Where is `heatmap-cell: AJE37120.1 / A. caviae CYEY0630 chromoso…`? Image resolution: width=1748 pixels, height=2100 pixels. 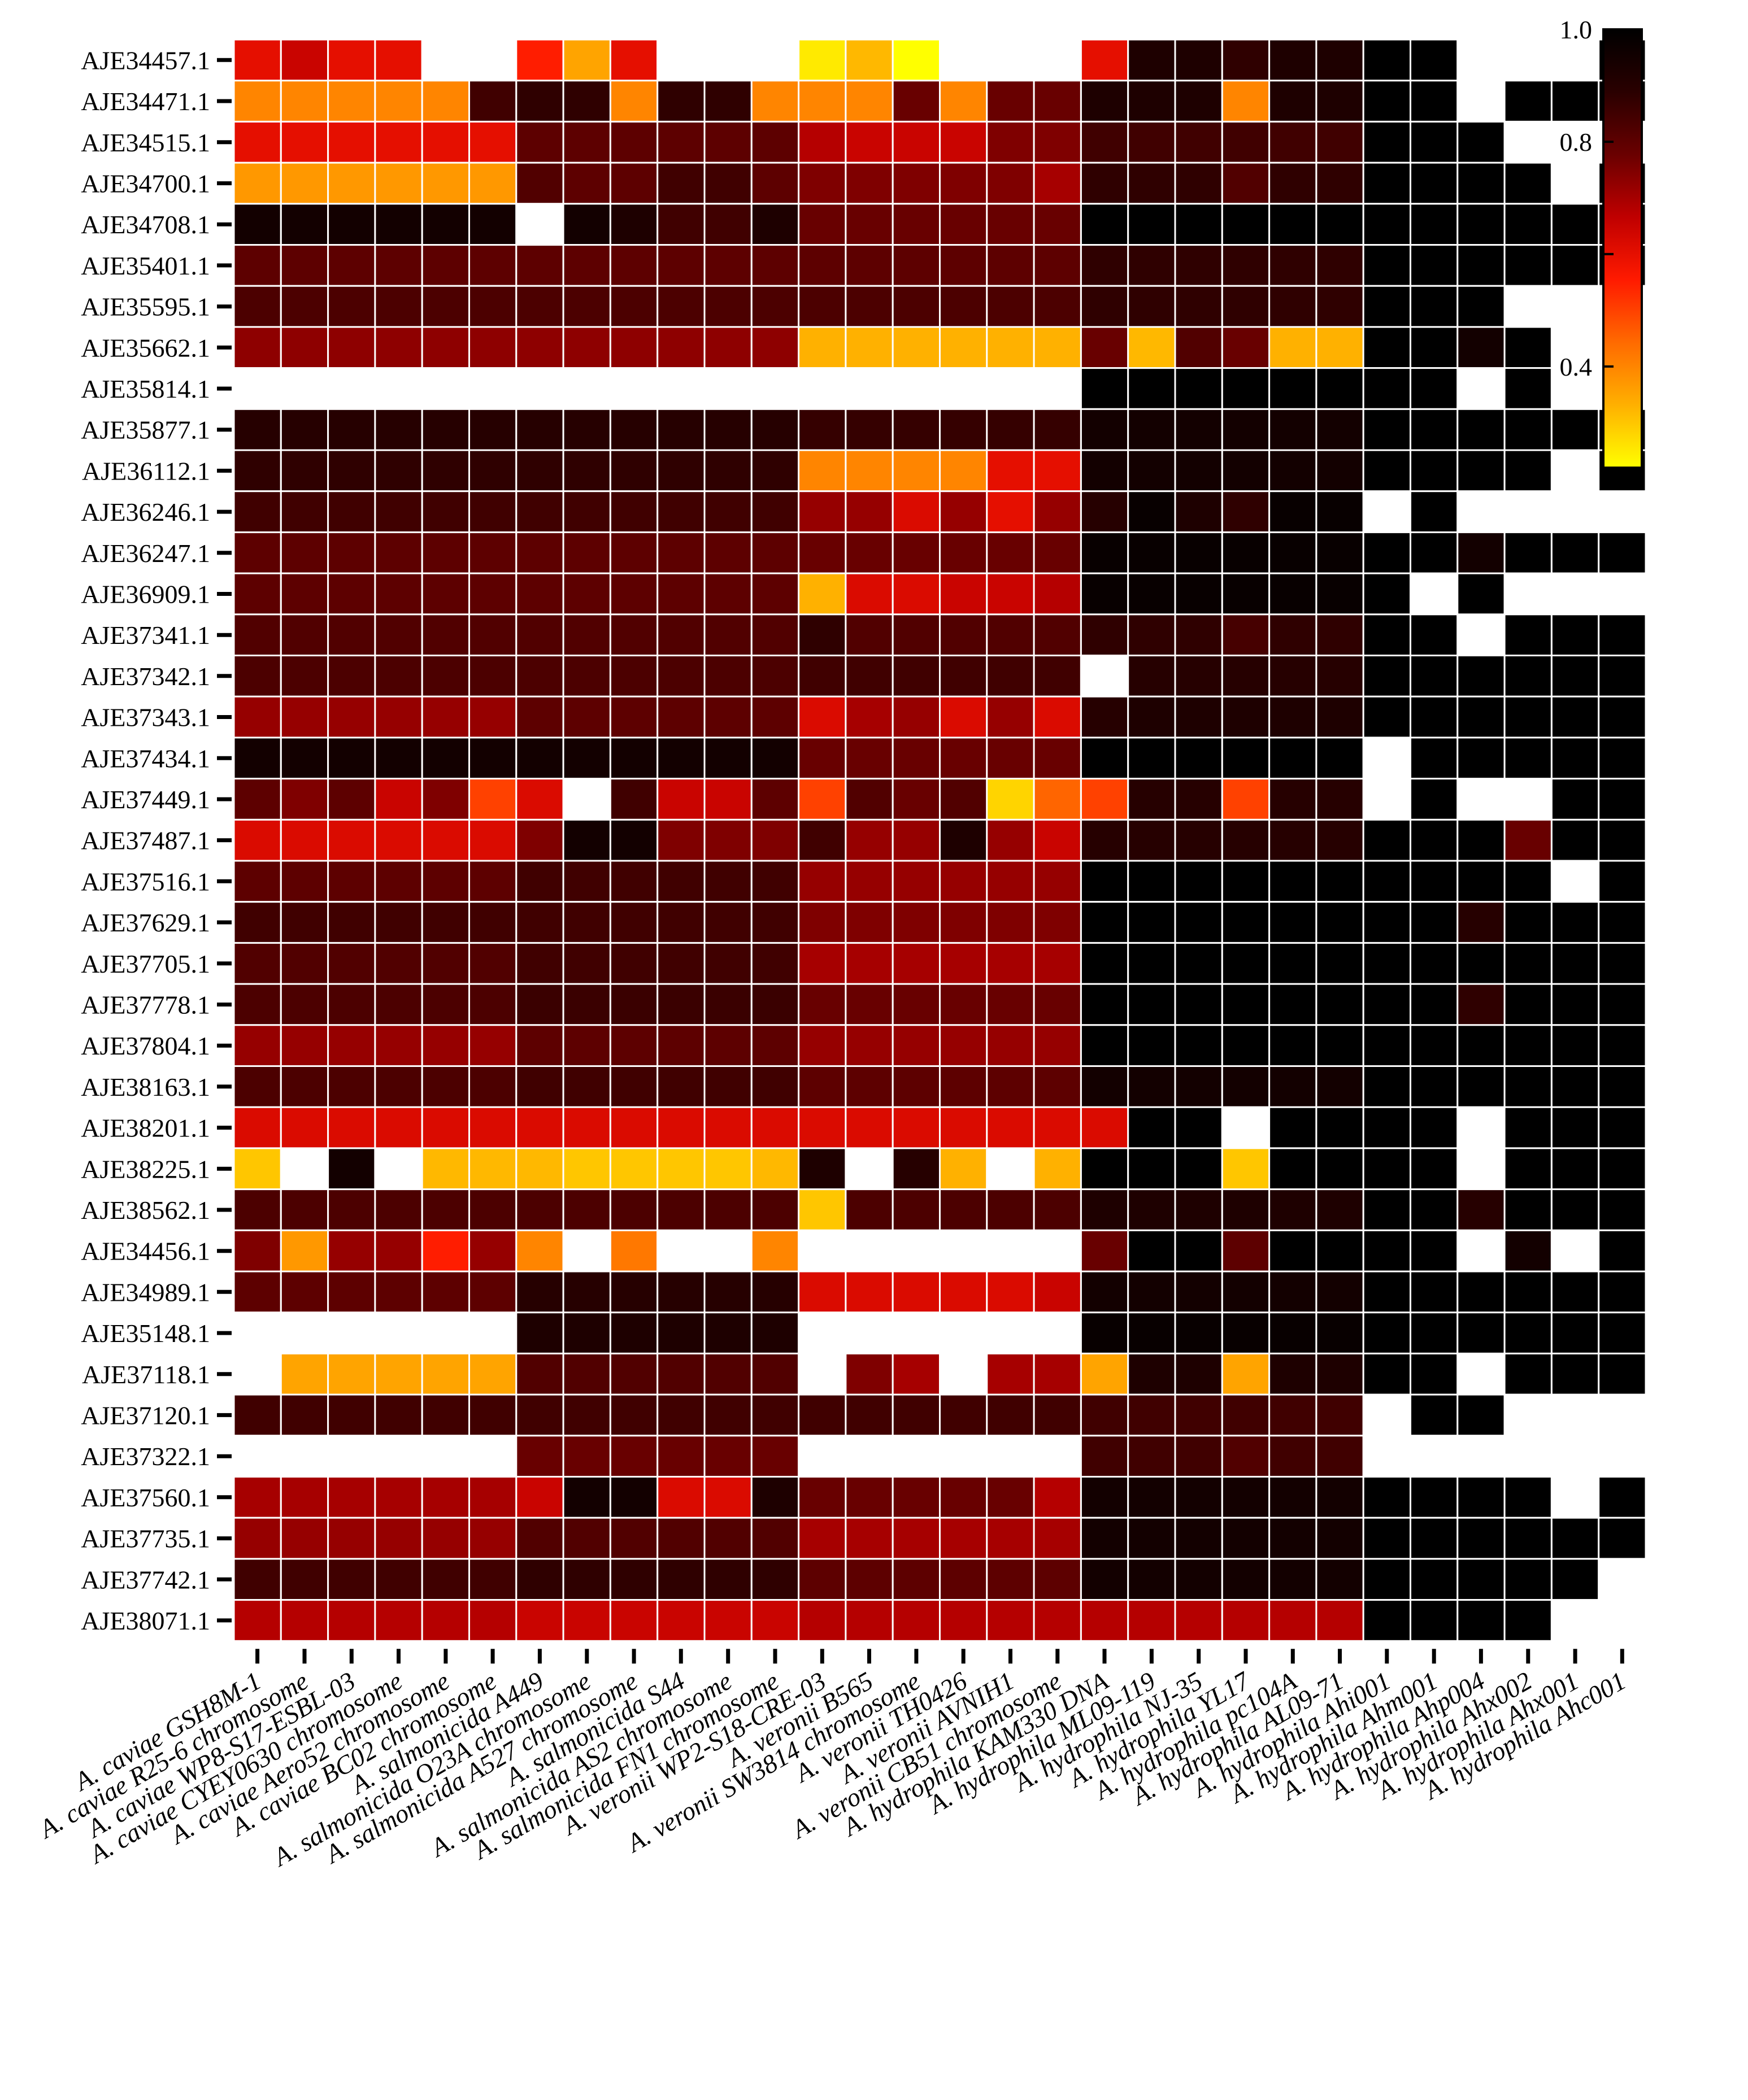 heatmap-cell: AJE37120.1 / A. caviae CYEY0630 chromoso… is located at coordinates (398, 1415).